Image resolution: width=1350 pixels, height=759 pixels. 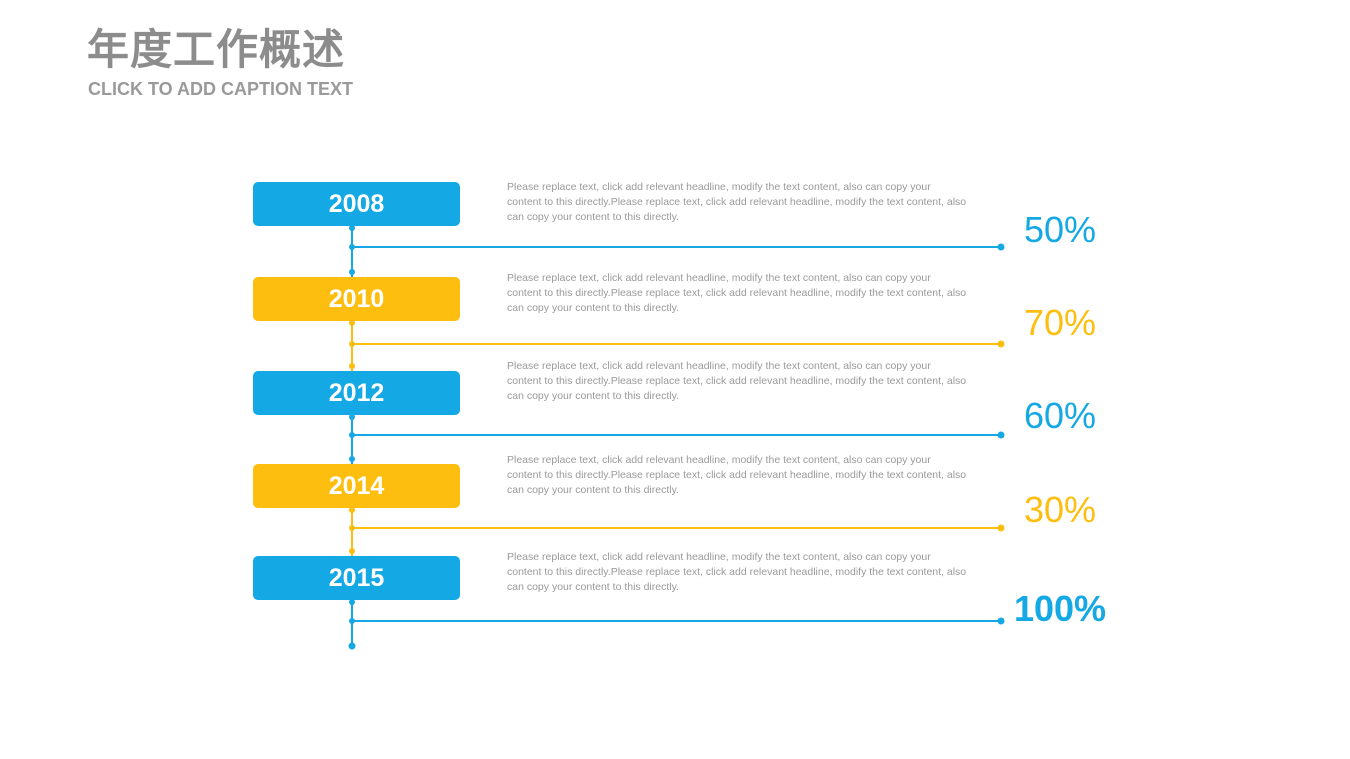 What do you see at coordinates (1060, 608) in the screenshot?
I see `percent-label: 100%` at bounding box center [1060, 608].